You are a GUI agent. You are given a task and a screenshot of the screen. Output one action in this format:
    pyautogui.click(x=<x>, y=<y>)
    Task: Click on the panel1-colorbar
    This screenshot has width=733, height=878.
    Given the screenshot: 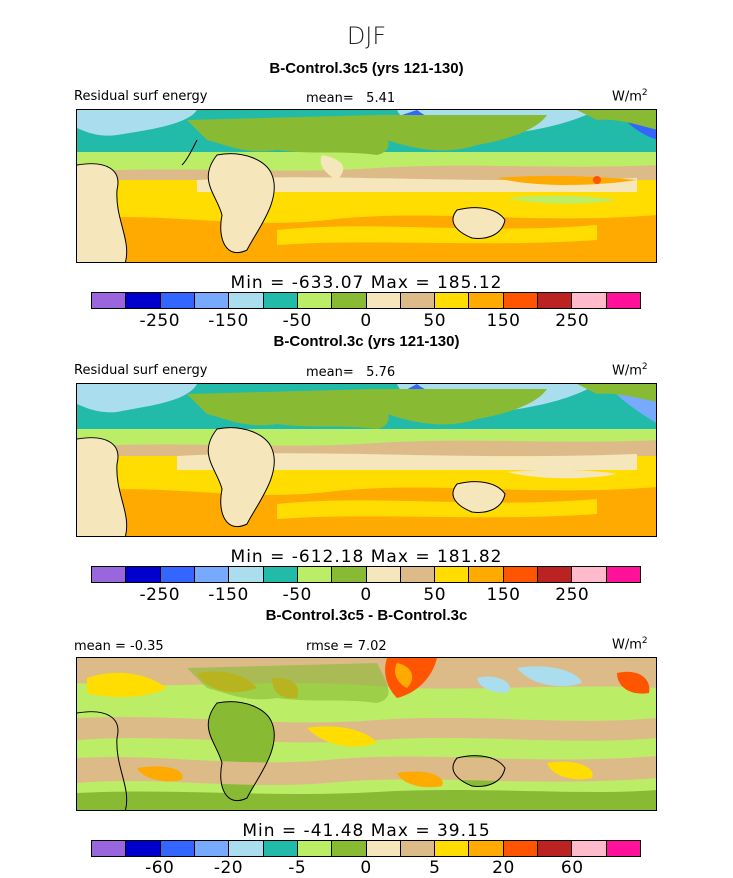 What is the action you would take?
    pyautogui.click(x=366, y=300)
    